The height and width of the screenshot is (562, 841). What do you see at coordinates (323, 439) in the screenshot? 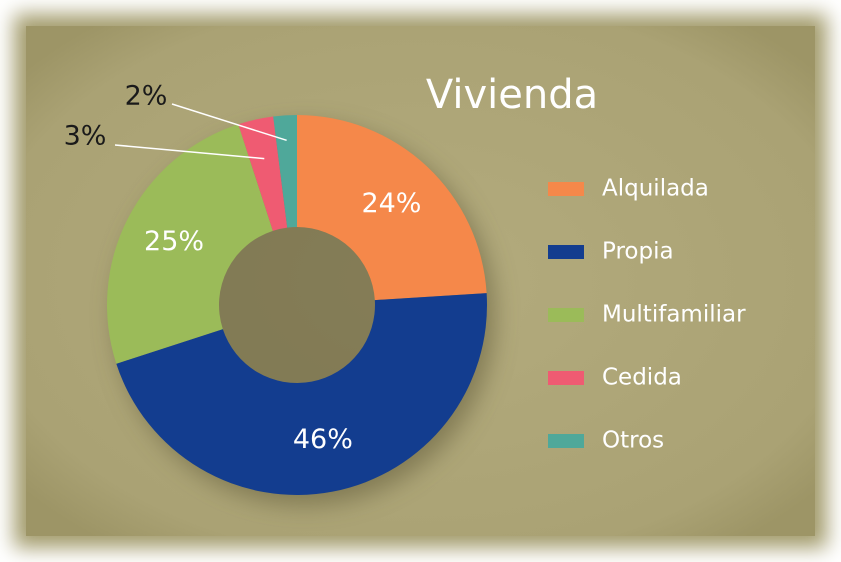
I see `data-label: 46%` at bounding box center [323, 439].